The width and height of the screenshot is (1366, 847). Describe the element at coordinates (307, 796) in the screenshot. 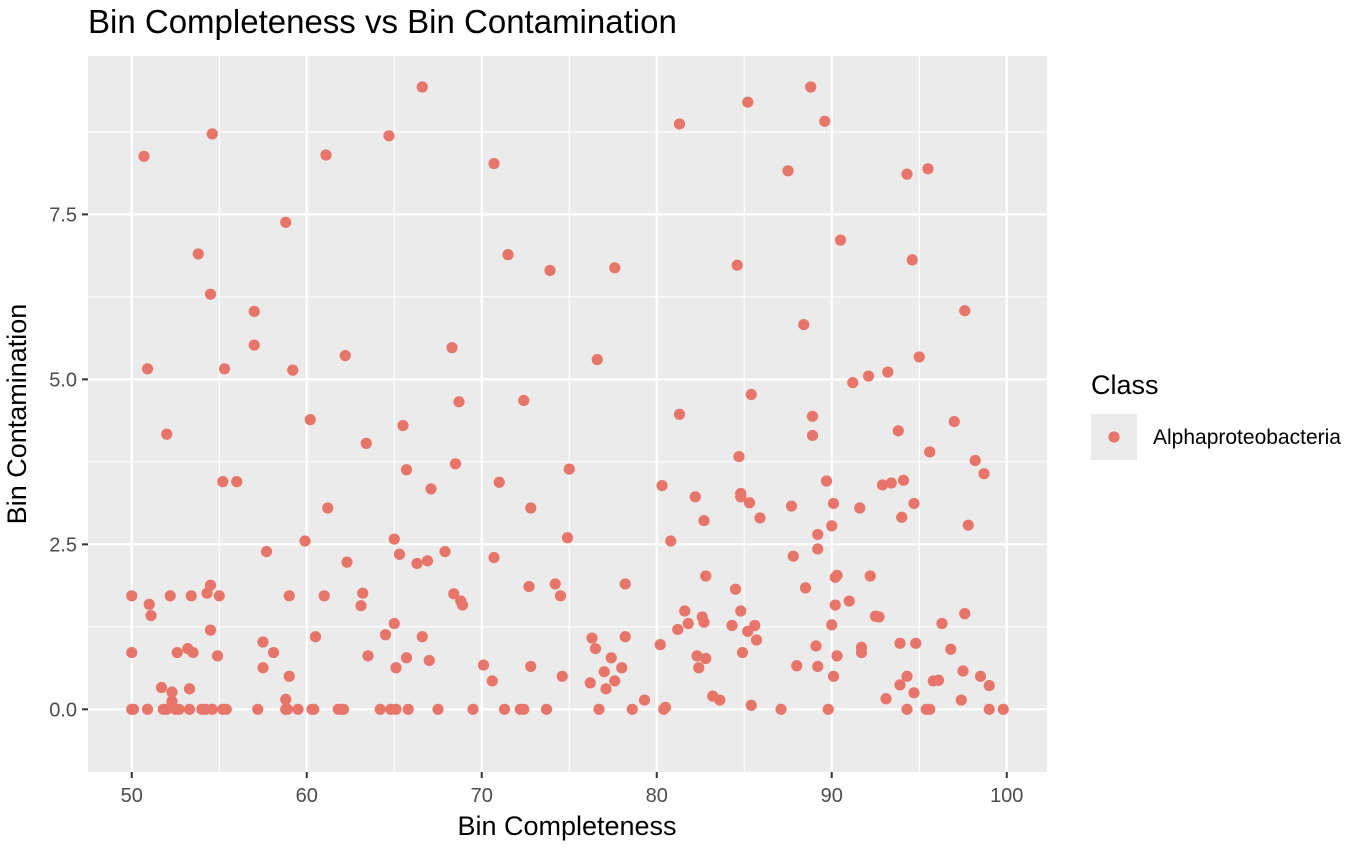

I see `x-tick-label: 60` at that location.